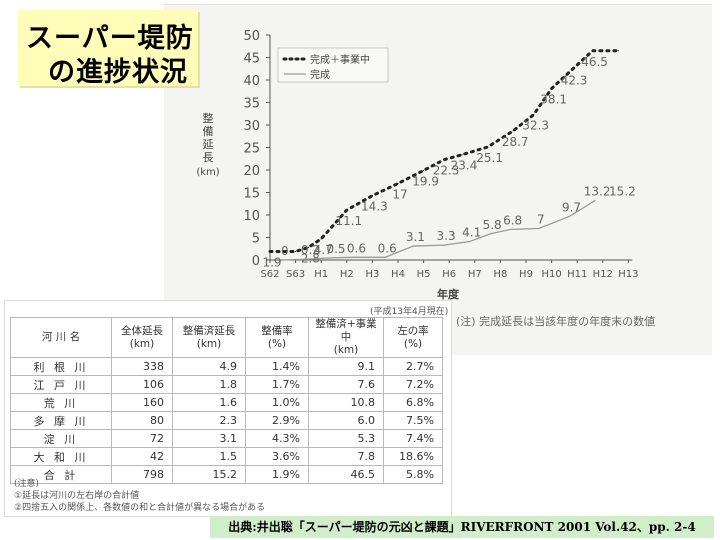 The height and width of the screenshot is (540, 720). I want to click on x-tick-label: H13, so click(628, 274).